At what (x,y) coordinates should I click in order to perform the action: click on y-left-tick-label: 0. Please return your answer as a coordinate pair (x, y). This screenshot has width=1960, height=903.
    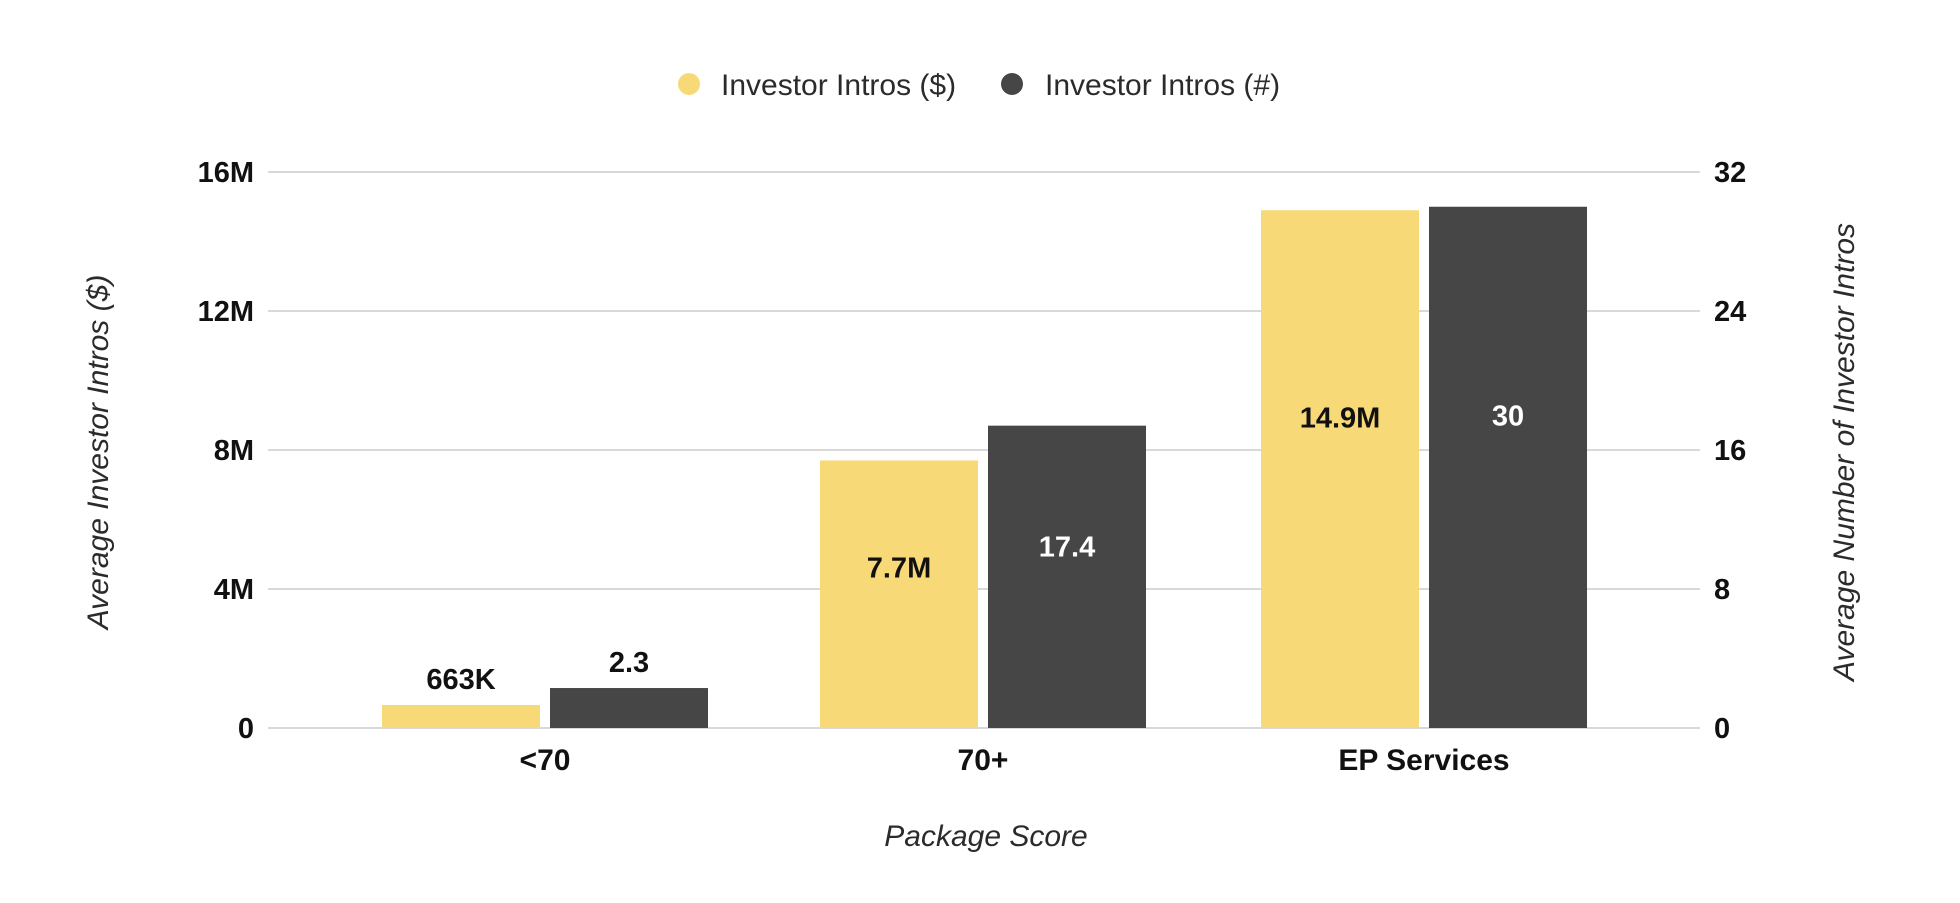
    Looking at the image, I should click on (246, 729).